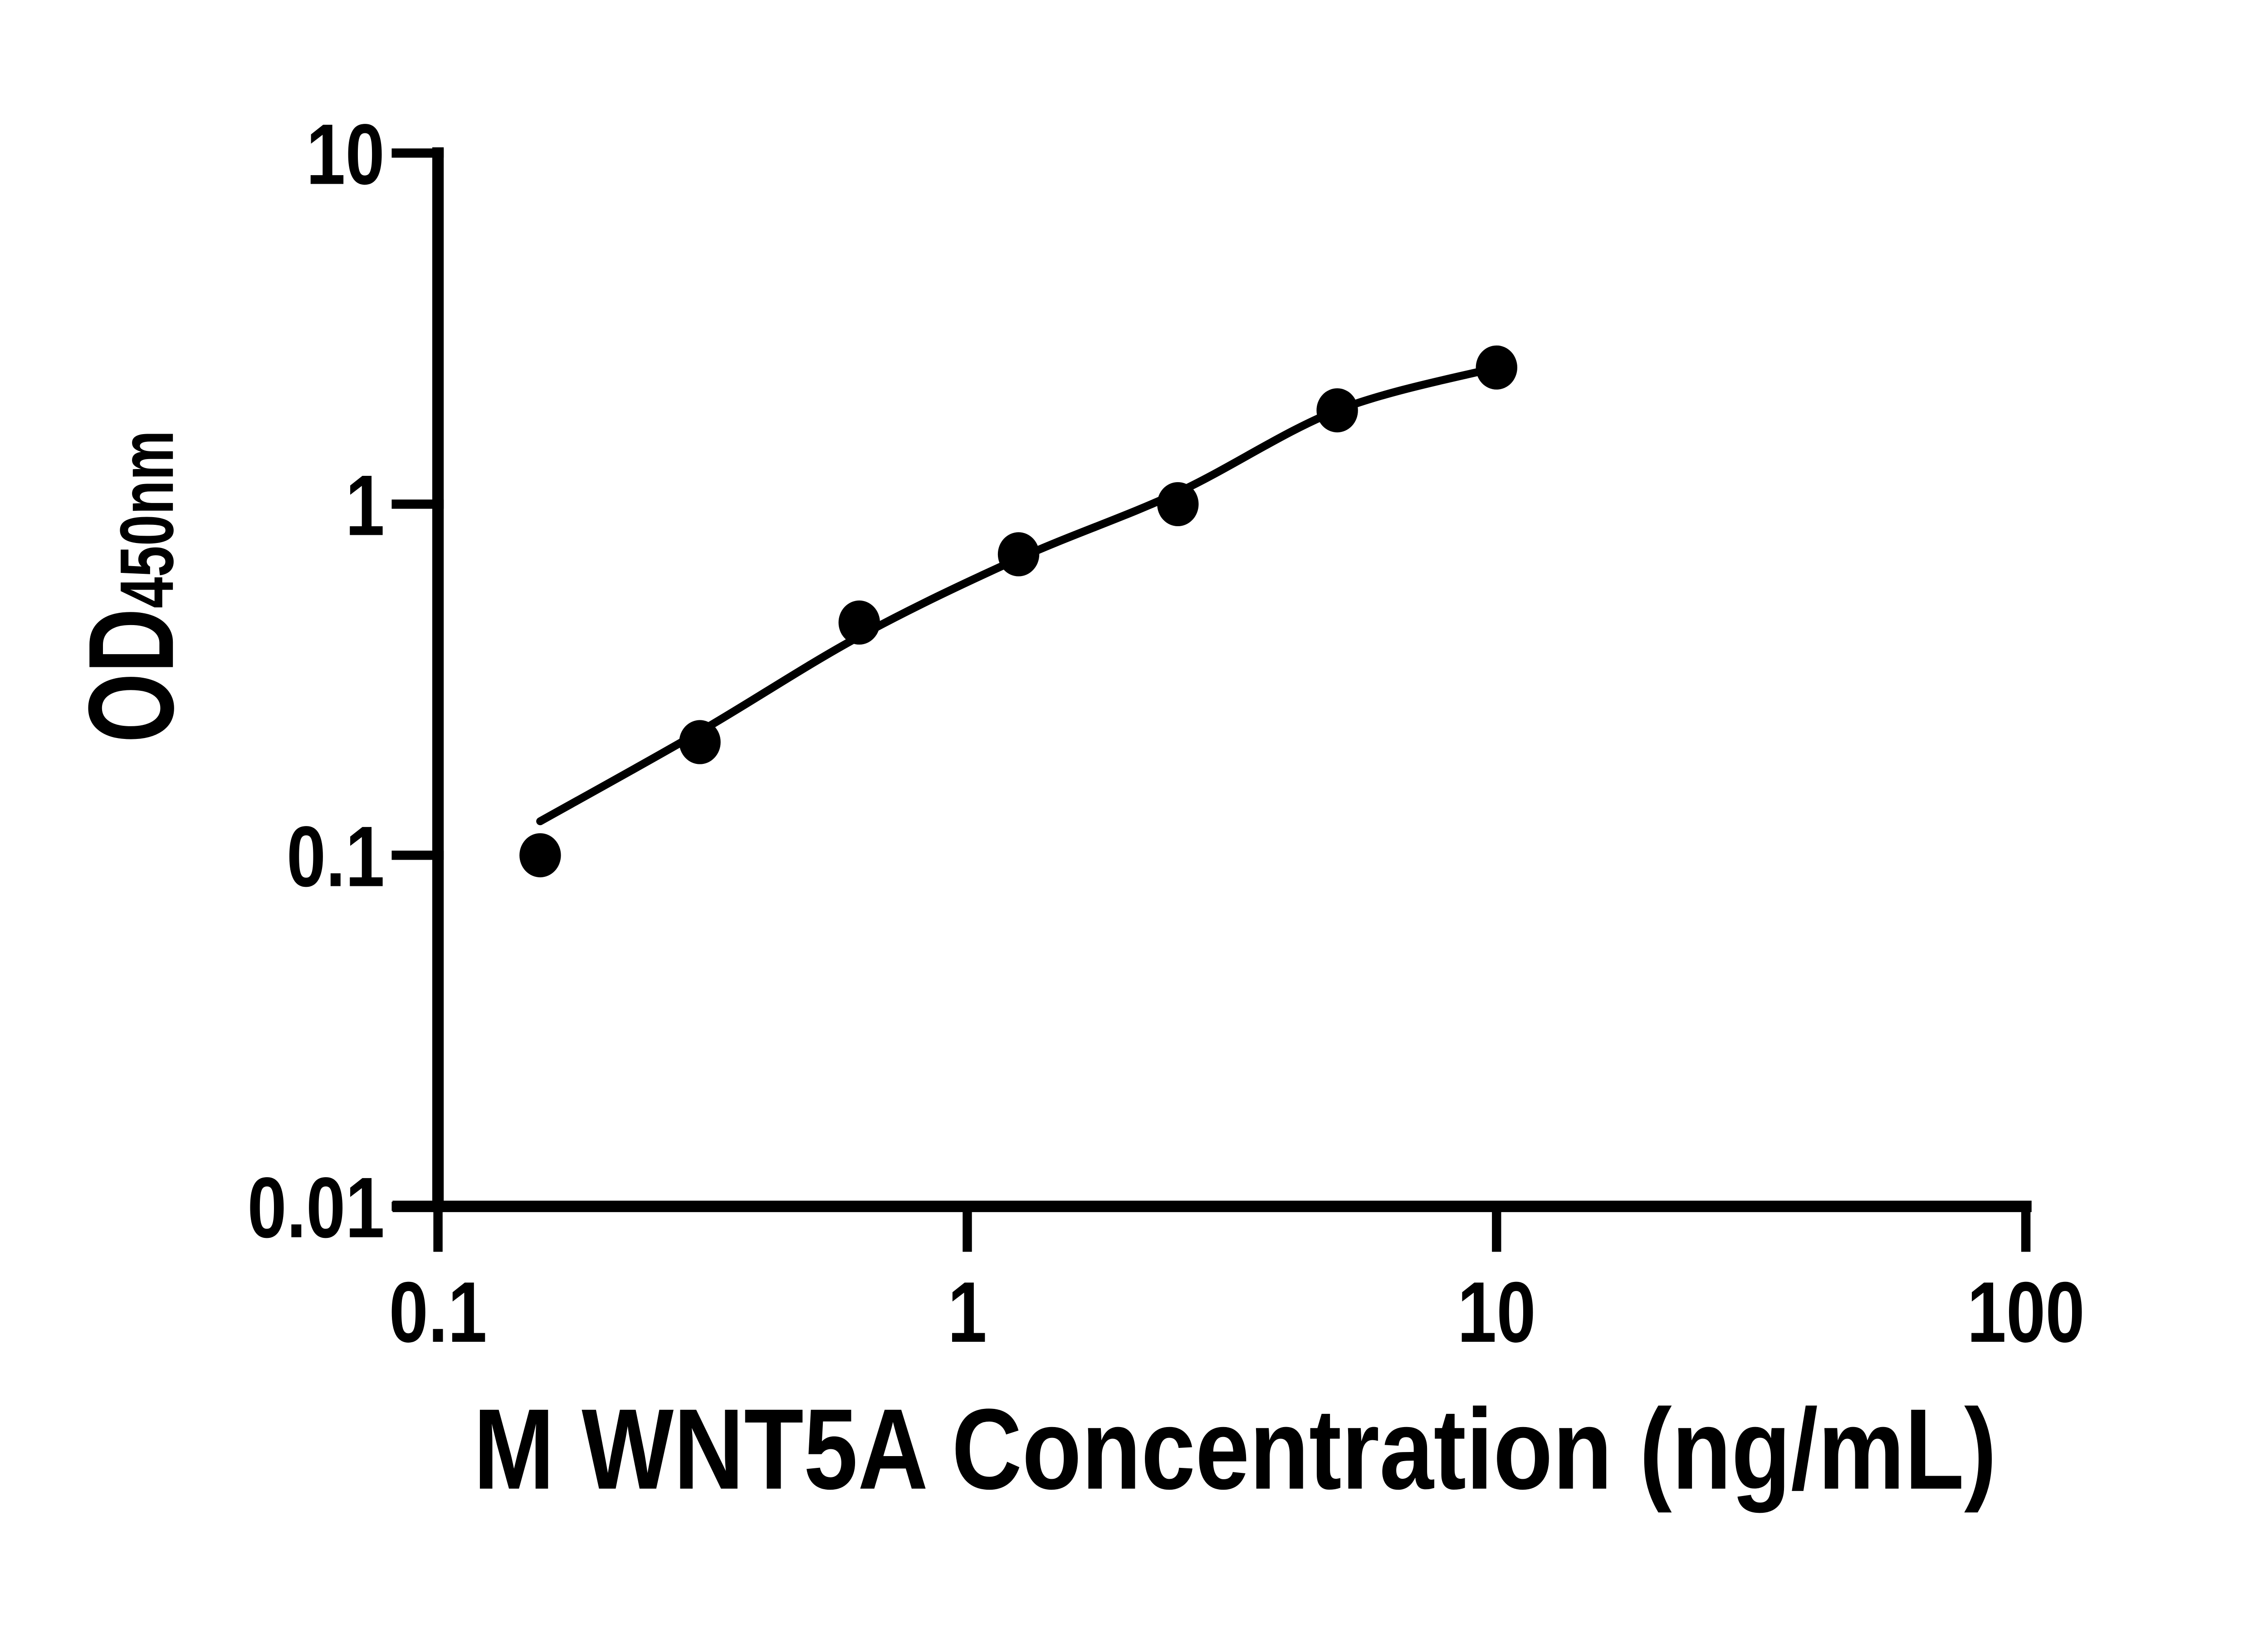  What do you see at coordinates (365, 505) in the screenshot?
I see `y-tick-label: 1` at bounding box center [365, 505].